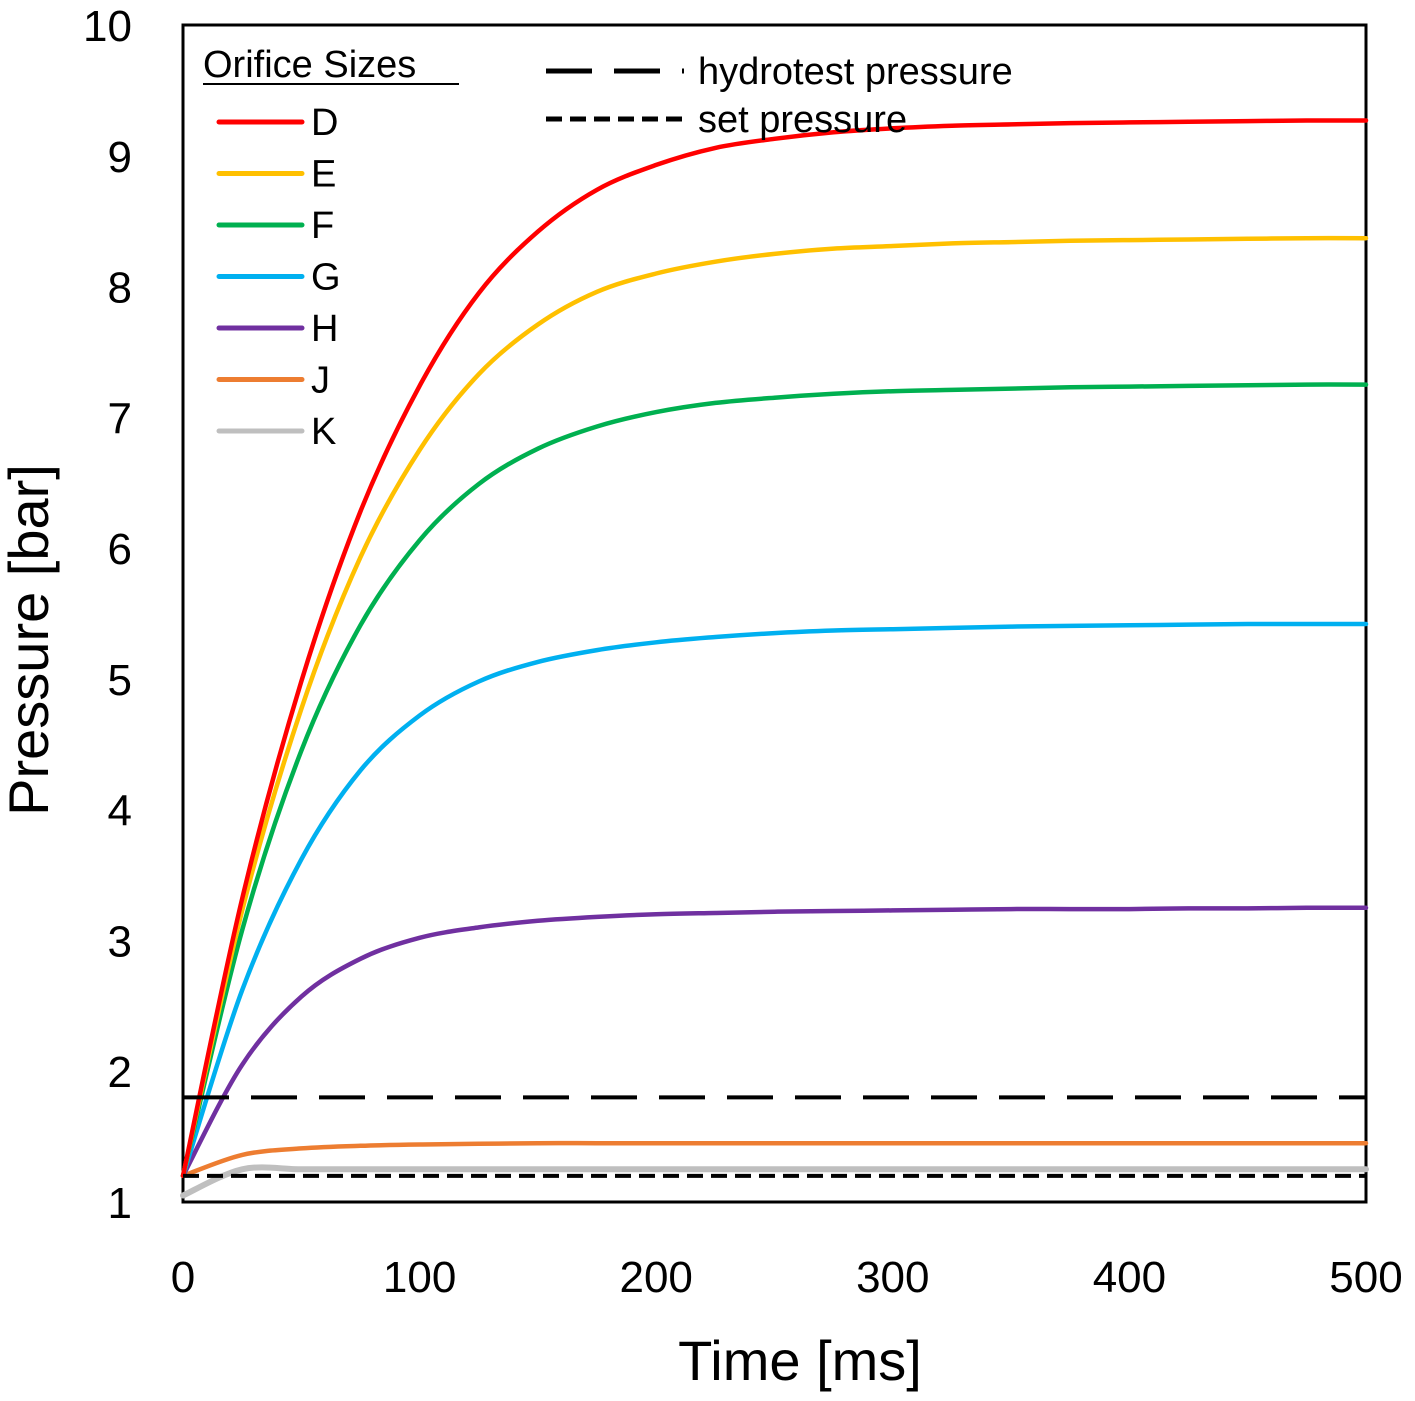 The image size is (1415, 1401). Describe the element at coordinates (183, 1277) in the screenshot. I see `x-tick-label: 0` at that location.